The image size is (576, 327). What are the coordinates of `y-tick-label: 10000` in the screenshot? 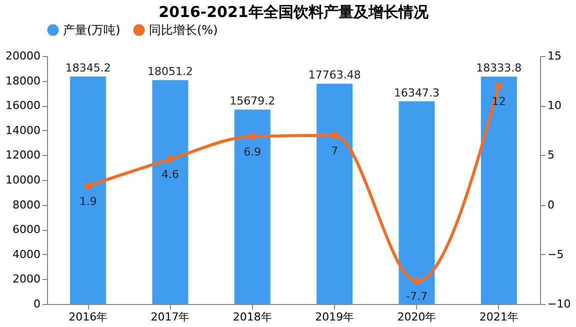 It's located at (23, 180).